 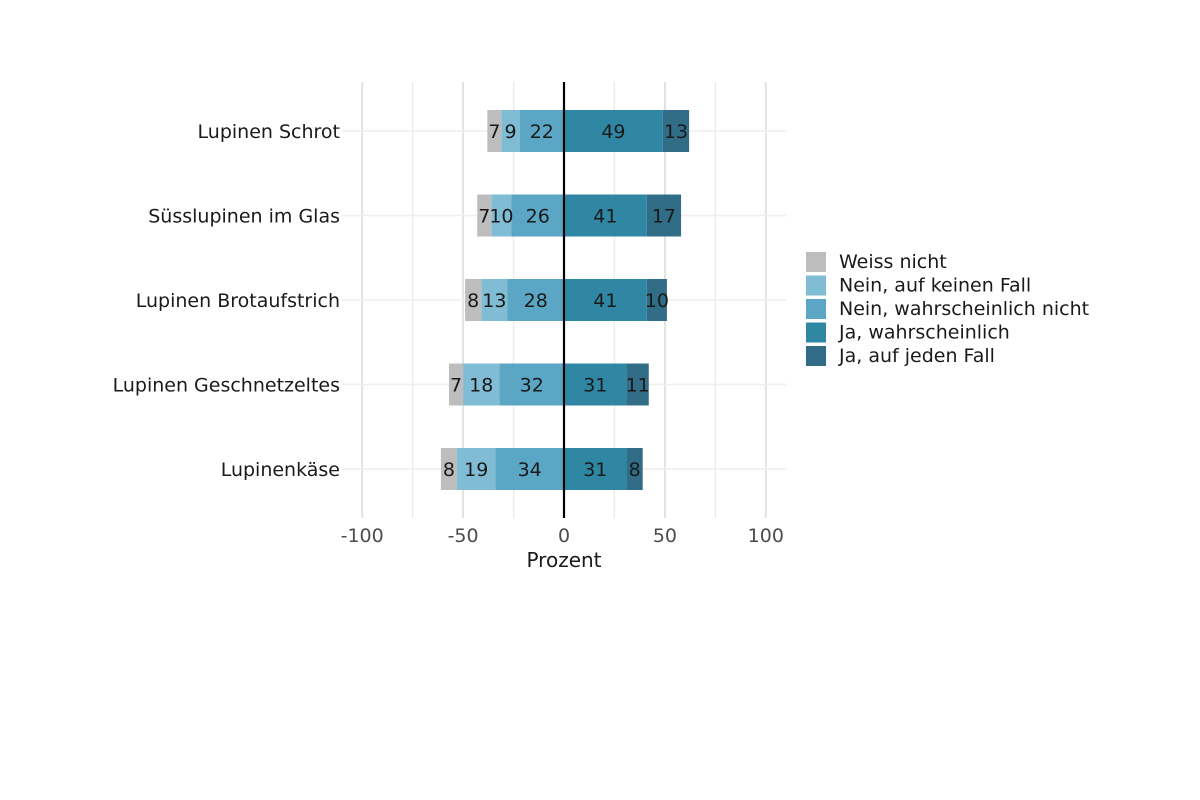 I want to click on bar-value-label: 11, so click(x=638, y=386).